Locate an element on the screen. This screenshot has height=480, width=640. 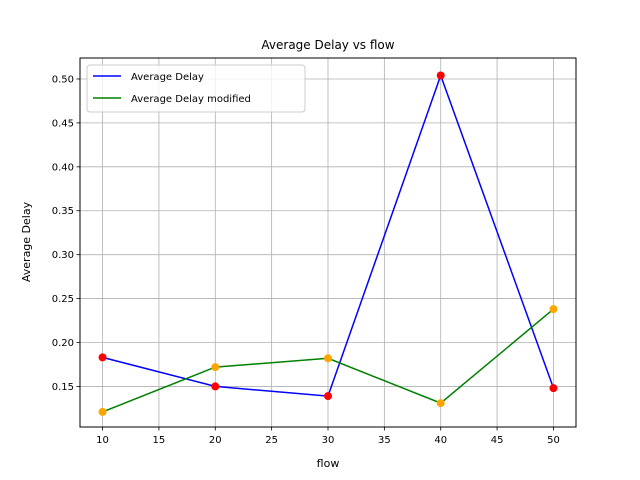
x-tick-label: 30 is located at coordinates (328, 440).